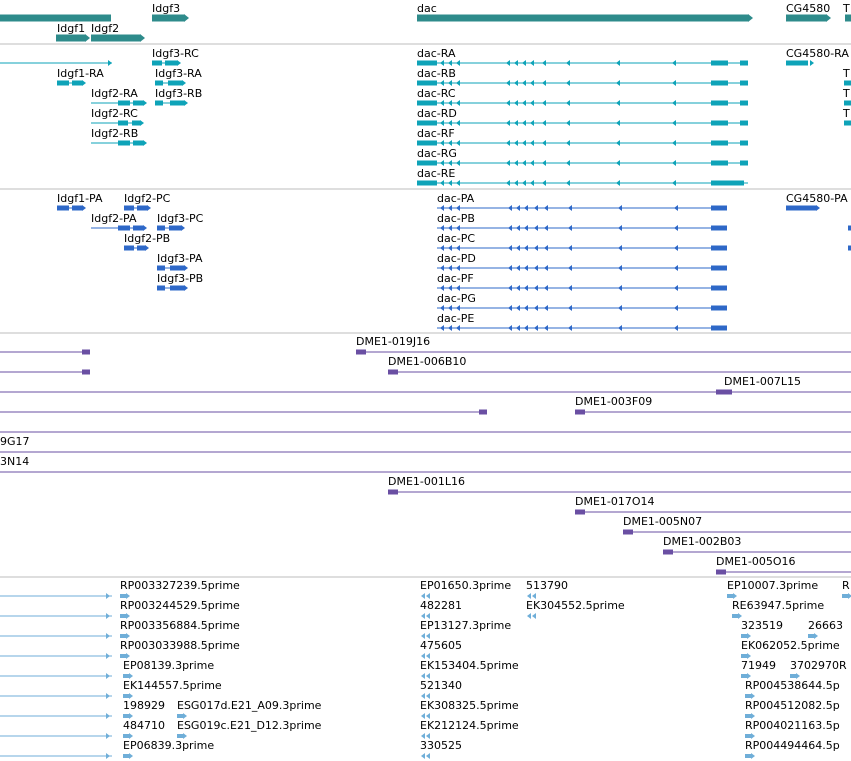 The height and width of the screenshot is (761, 851). Describe the element at coordinates (119, 136) in the screenshot. I see `transcript-Idgf2-RB: Idgf2-RB` at that location.